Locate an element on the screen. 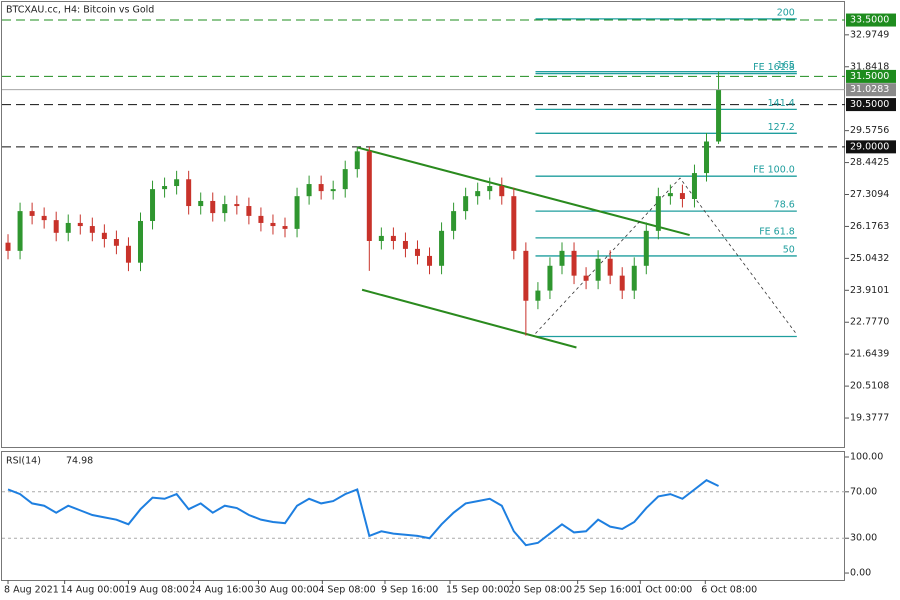  y-tick-label: 100.00 is located at coordinates (866, 456).